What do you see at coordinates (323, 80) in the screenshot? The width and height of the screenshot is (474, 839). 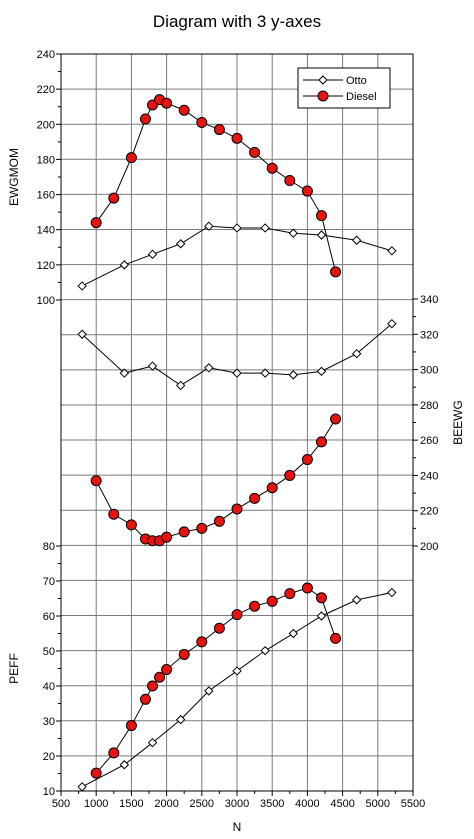 I see `legend-otto-marker` at bounding box center [323, 80].